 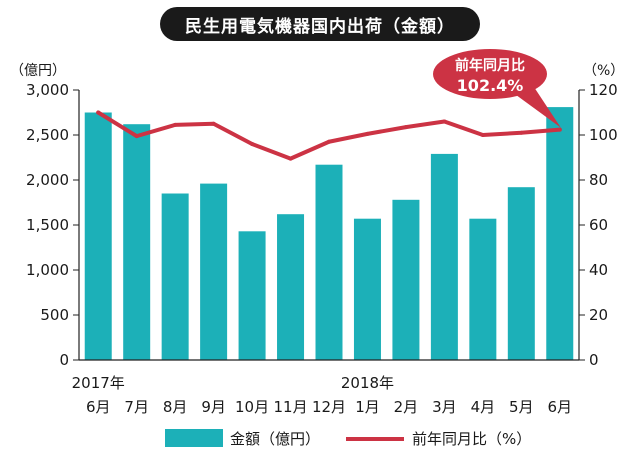 I want to click on callout-value: 102.4%, so click(x=490, y=85).